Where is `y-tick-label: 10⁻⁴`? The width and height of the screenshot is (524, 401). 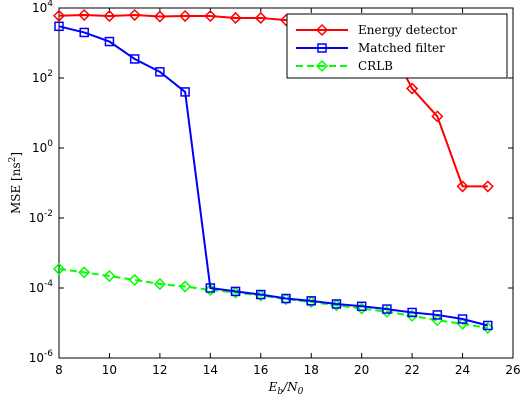
y-tick-label: 10⁻⁴ is located at coordinates (41, 287).